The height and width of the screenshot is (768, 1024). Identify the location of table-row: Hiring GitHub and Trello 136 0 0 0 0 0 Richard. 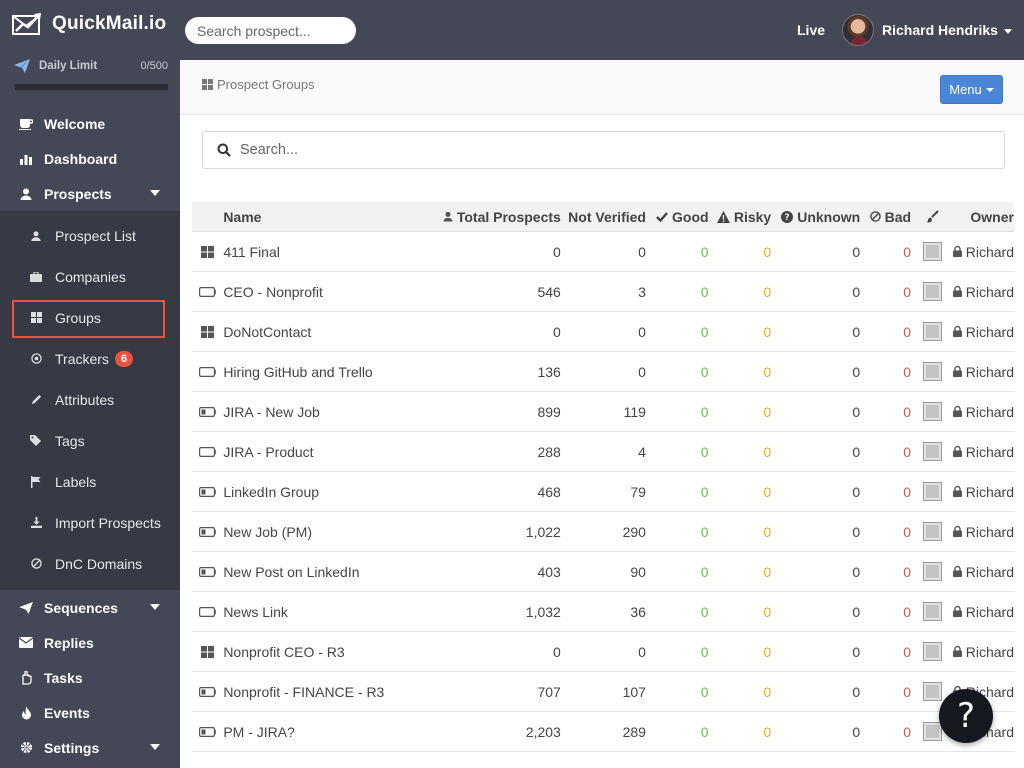
(603, 372).